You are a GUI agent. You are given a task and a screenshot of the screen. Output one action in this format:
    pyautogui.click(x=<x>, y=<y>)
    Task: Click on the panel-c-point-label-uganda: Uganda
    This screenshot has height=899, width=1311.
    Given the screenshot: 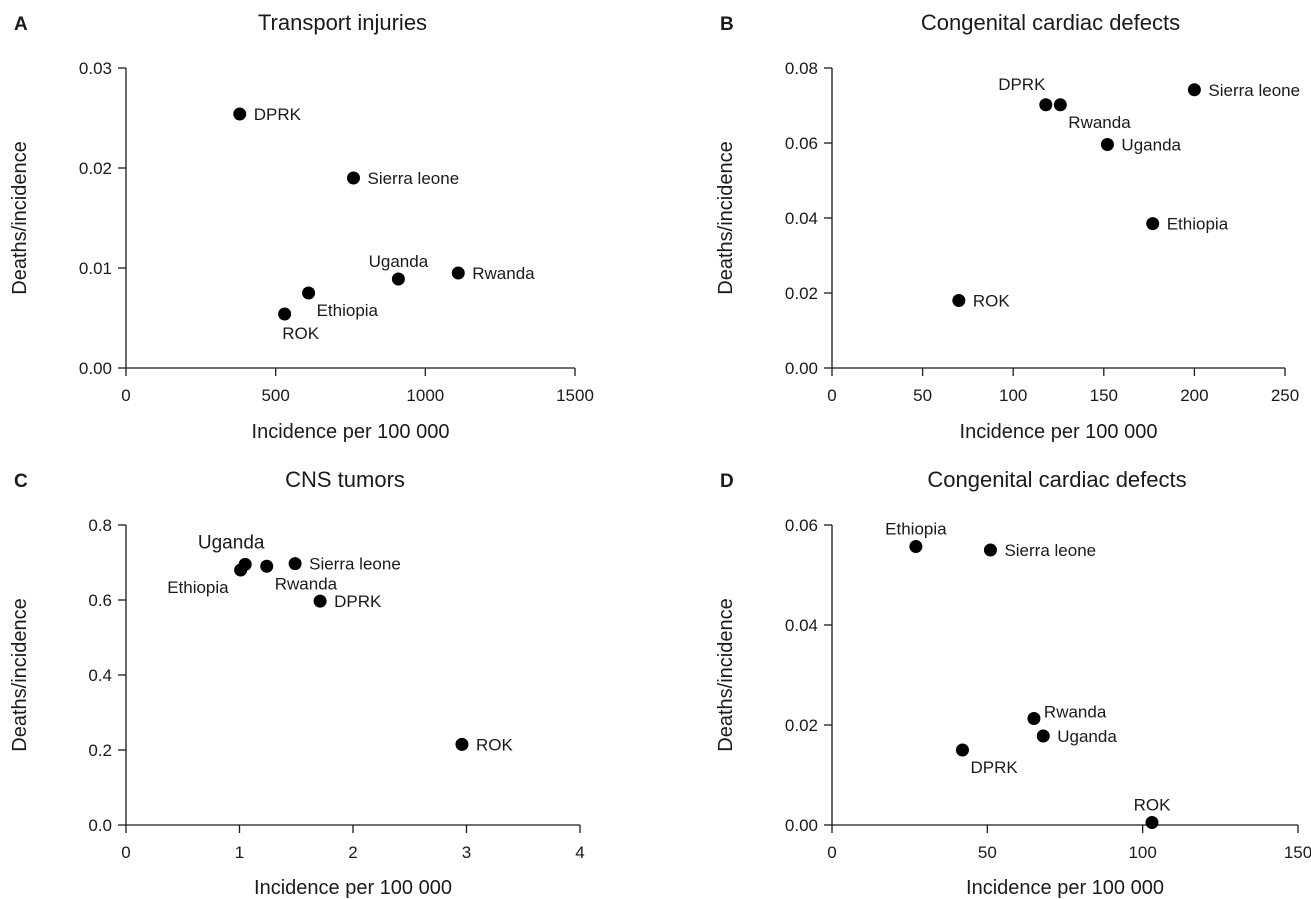 What is the action you would take?
    pyautogui.click(x=231, y=542)
    